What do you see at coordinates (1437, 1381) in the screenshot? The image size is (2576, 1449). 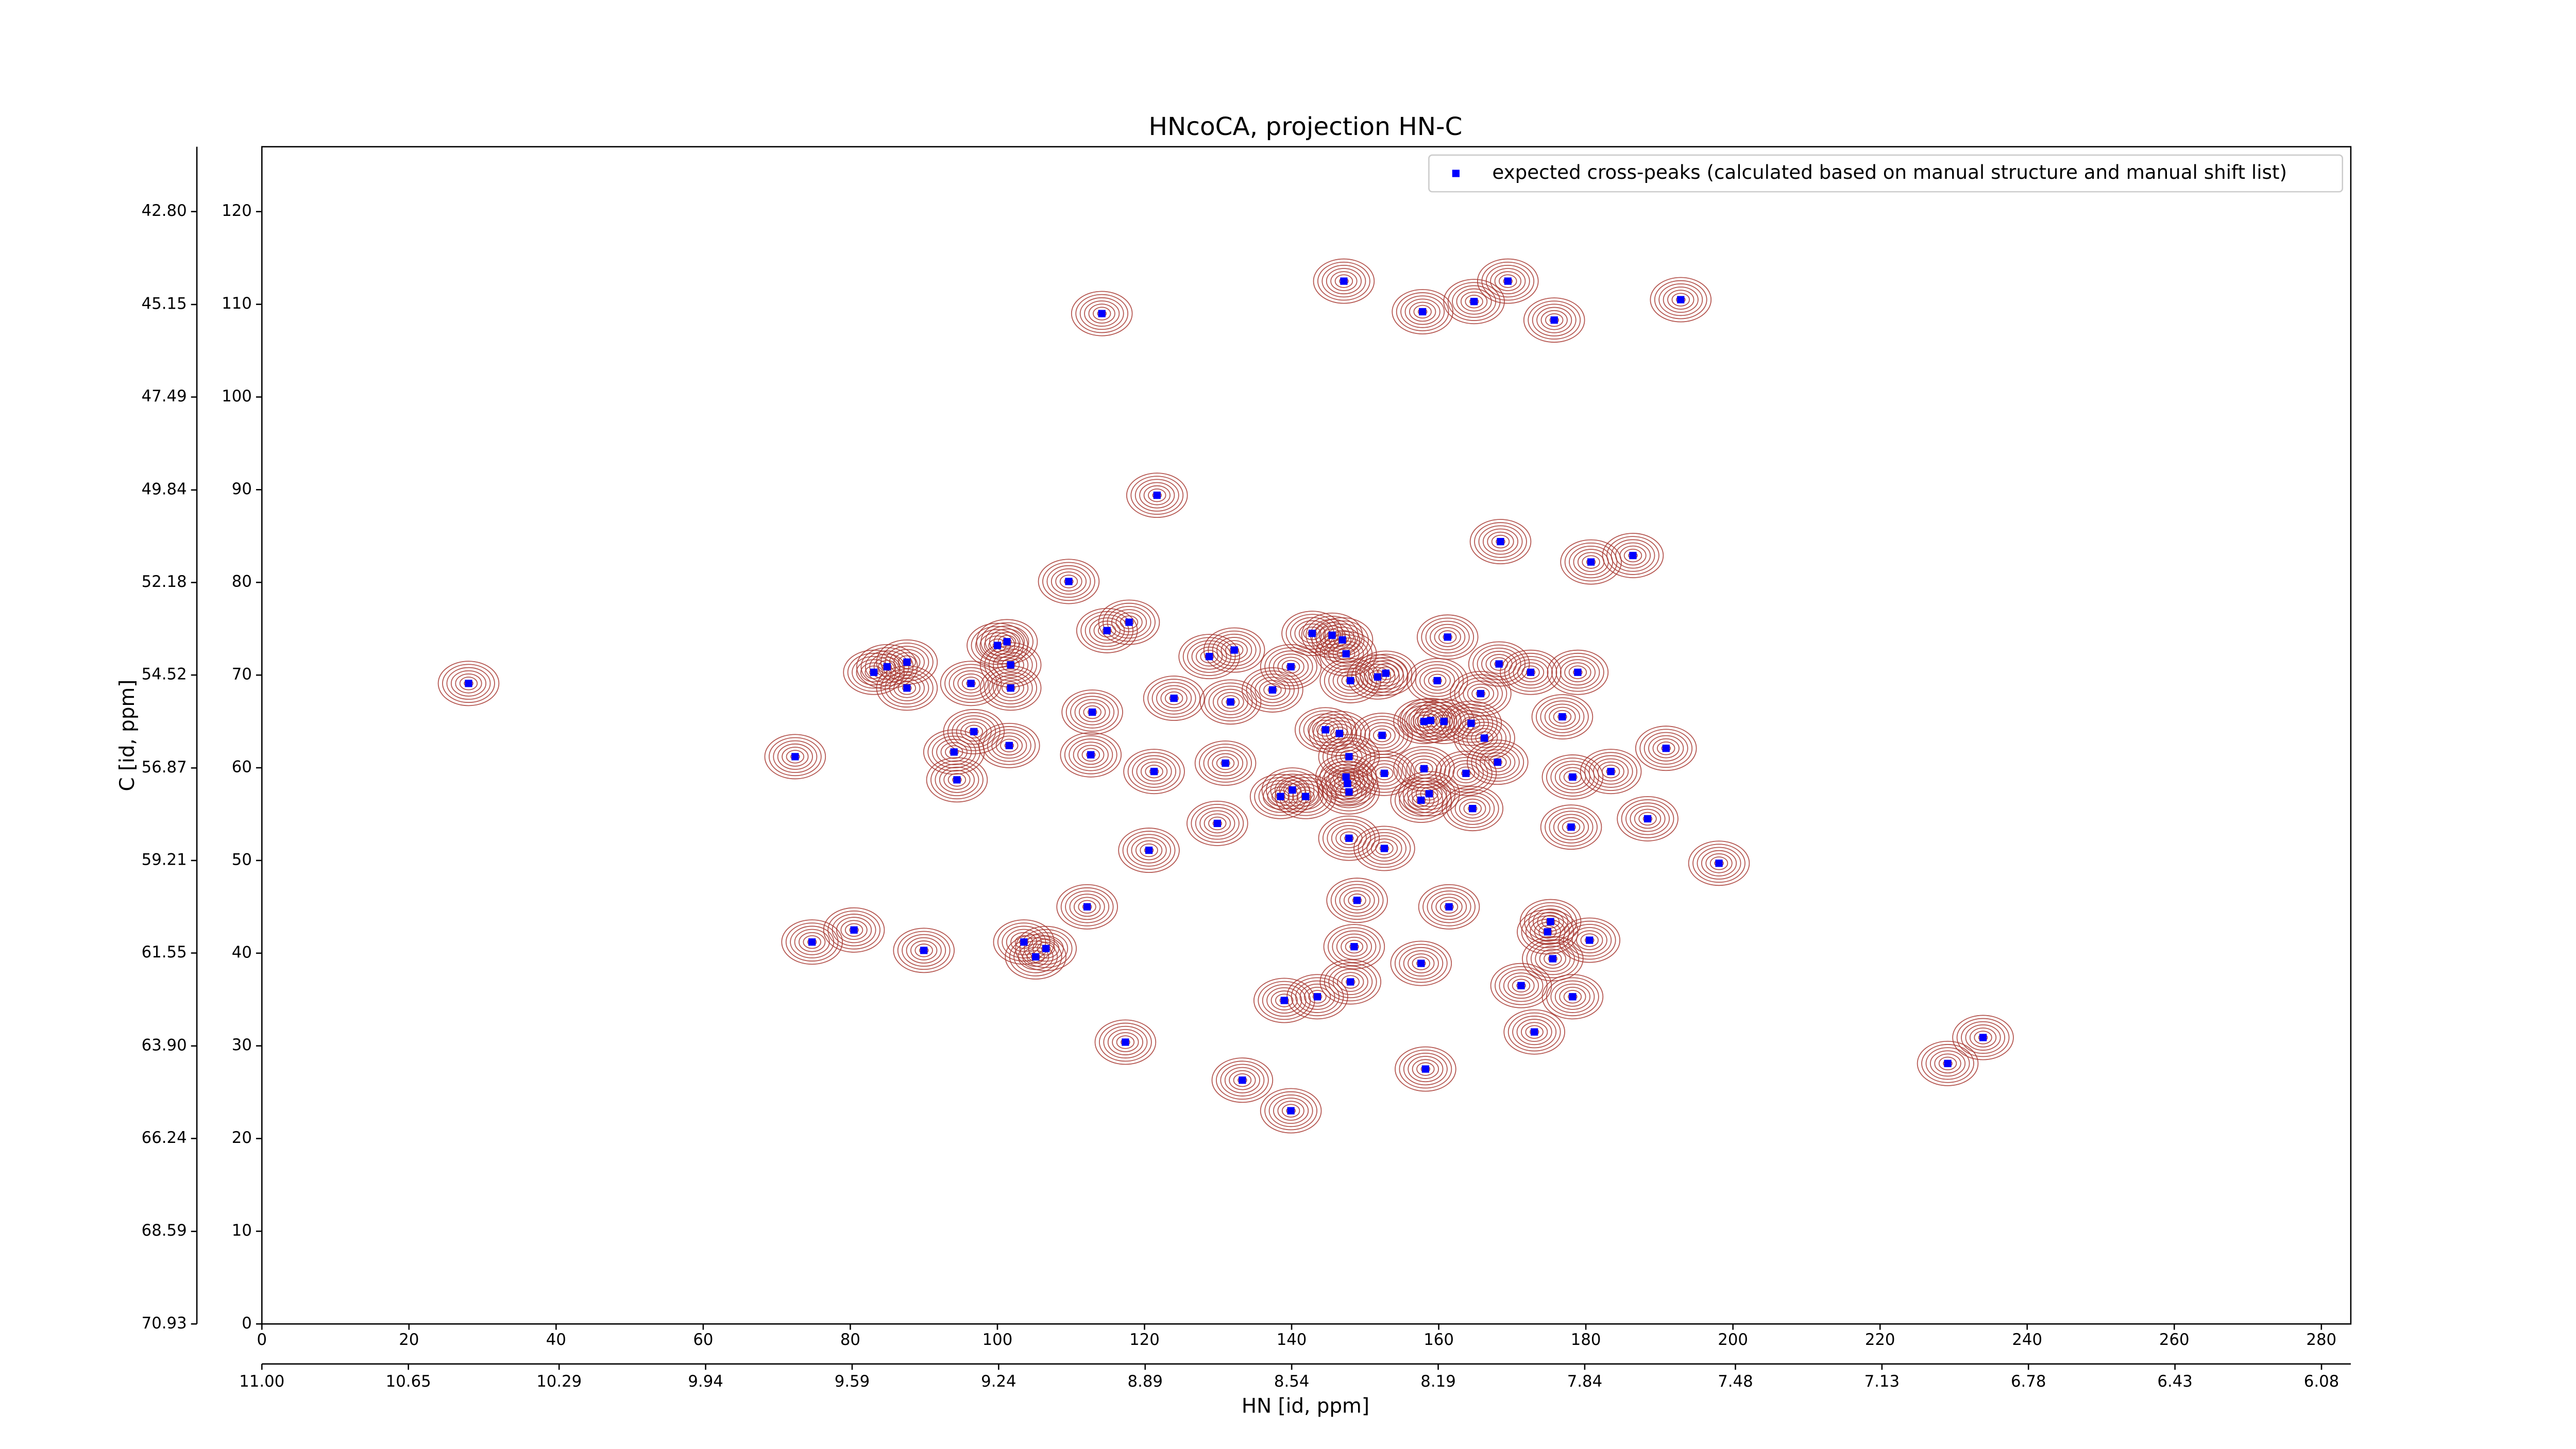 I see `x2-tick-label: 8.19` at bounding box center [1437, 1381].